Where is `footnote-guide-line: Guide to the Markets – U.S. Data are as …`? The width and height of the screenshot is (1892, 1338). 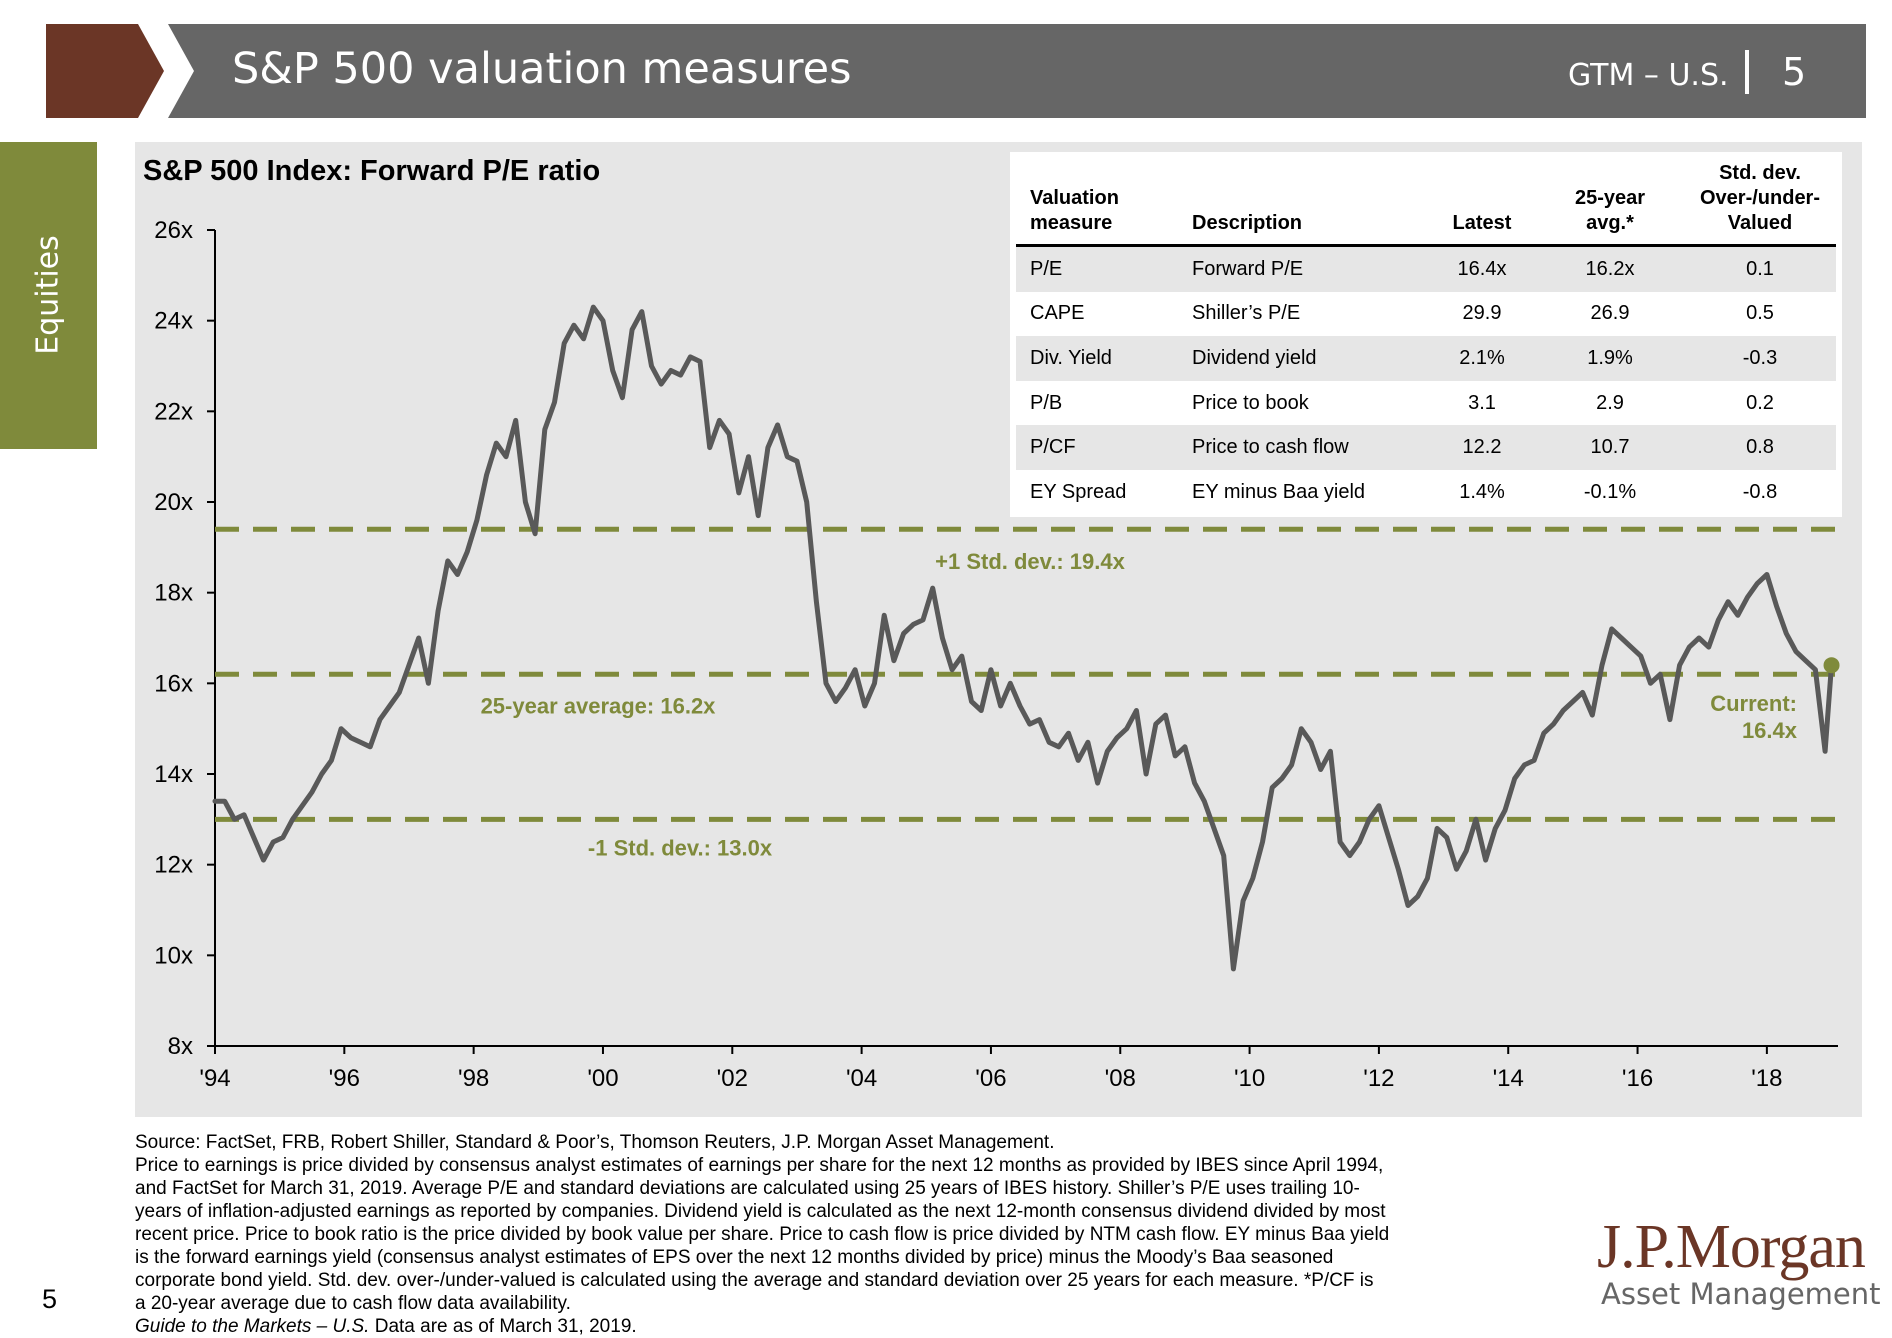 footnote-guide-line: Guide to the Markets – U.S. Data are as … is located at coordinates (850, 1326).